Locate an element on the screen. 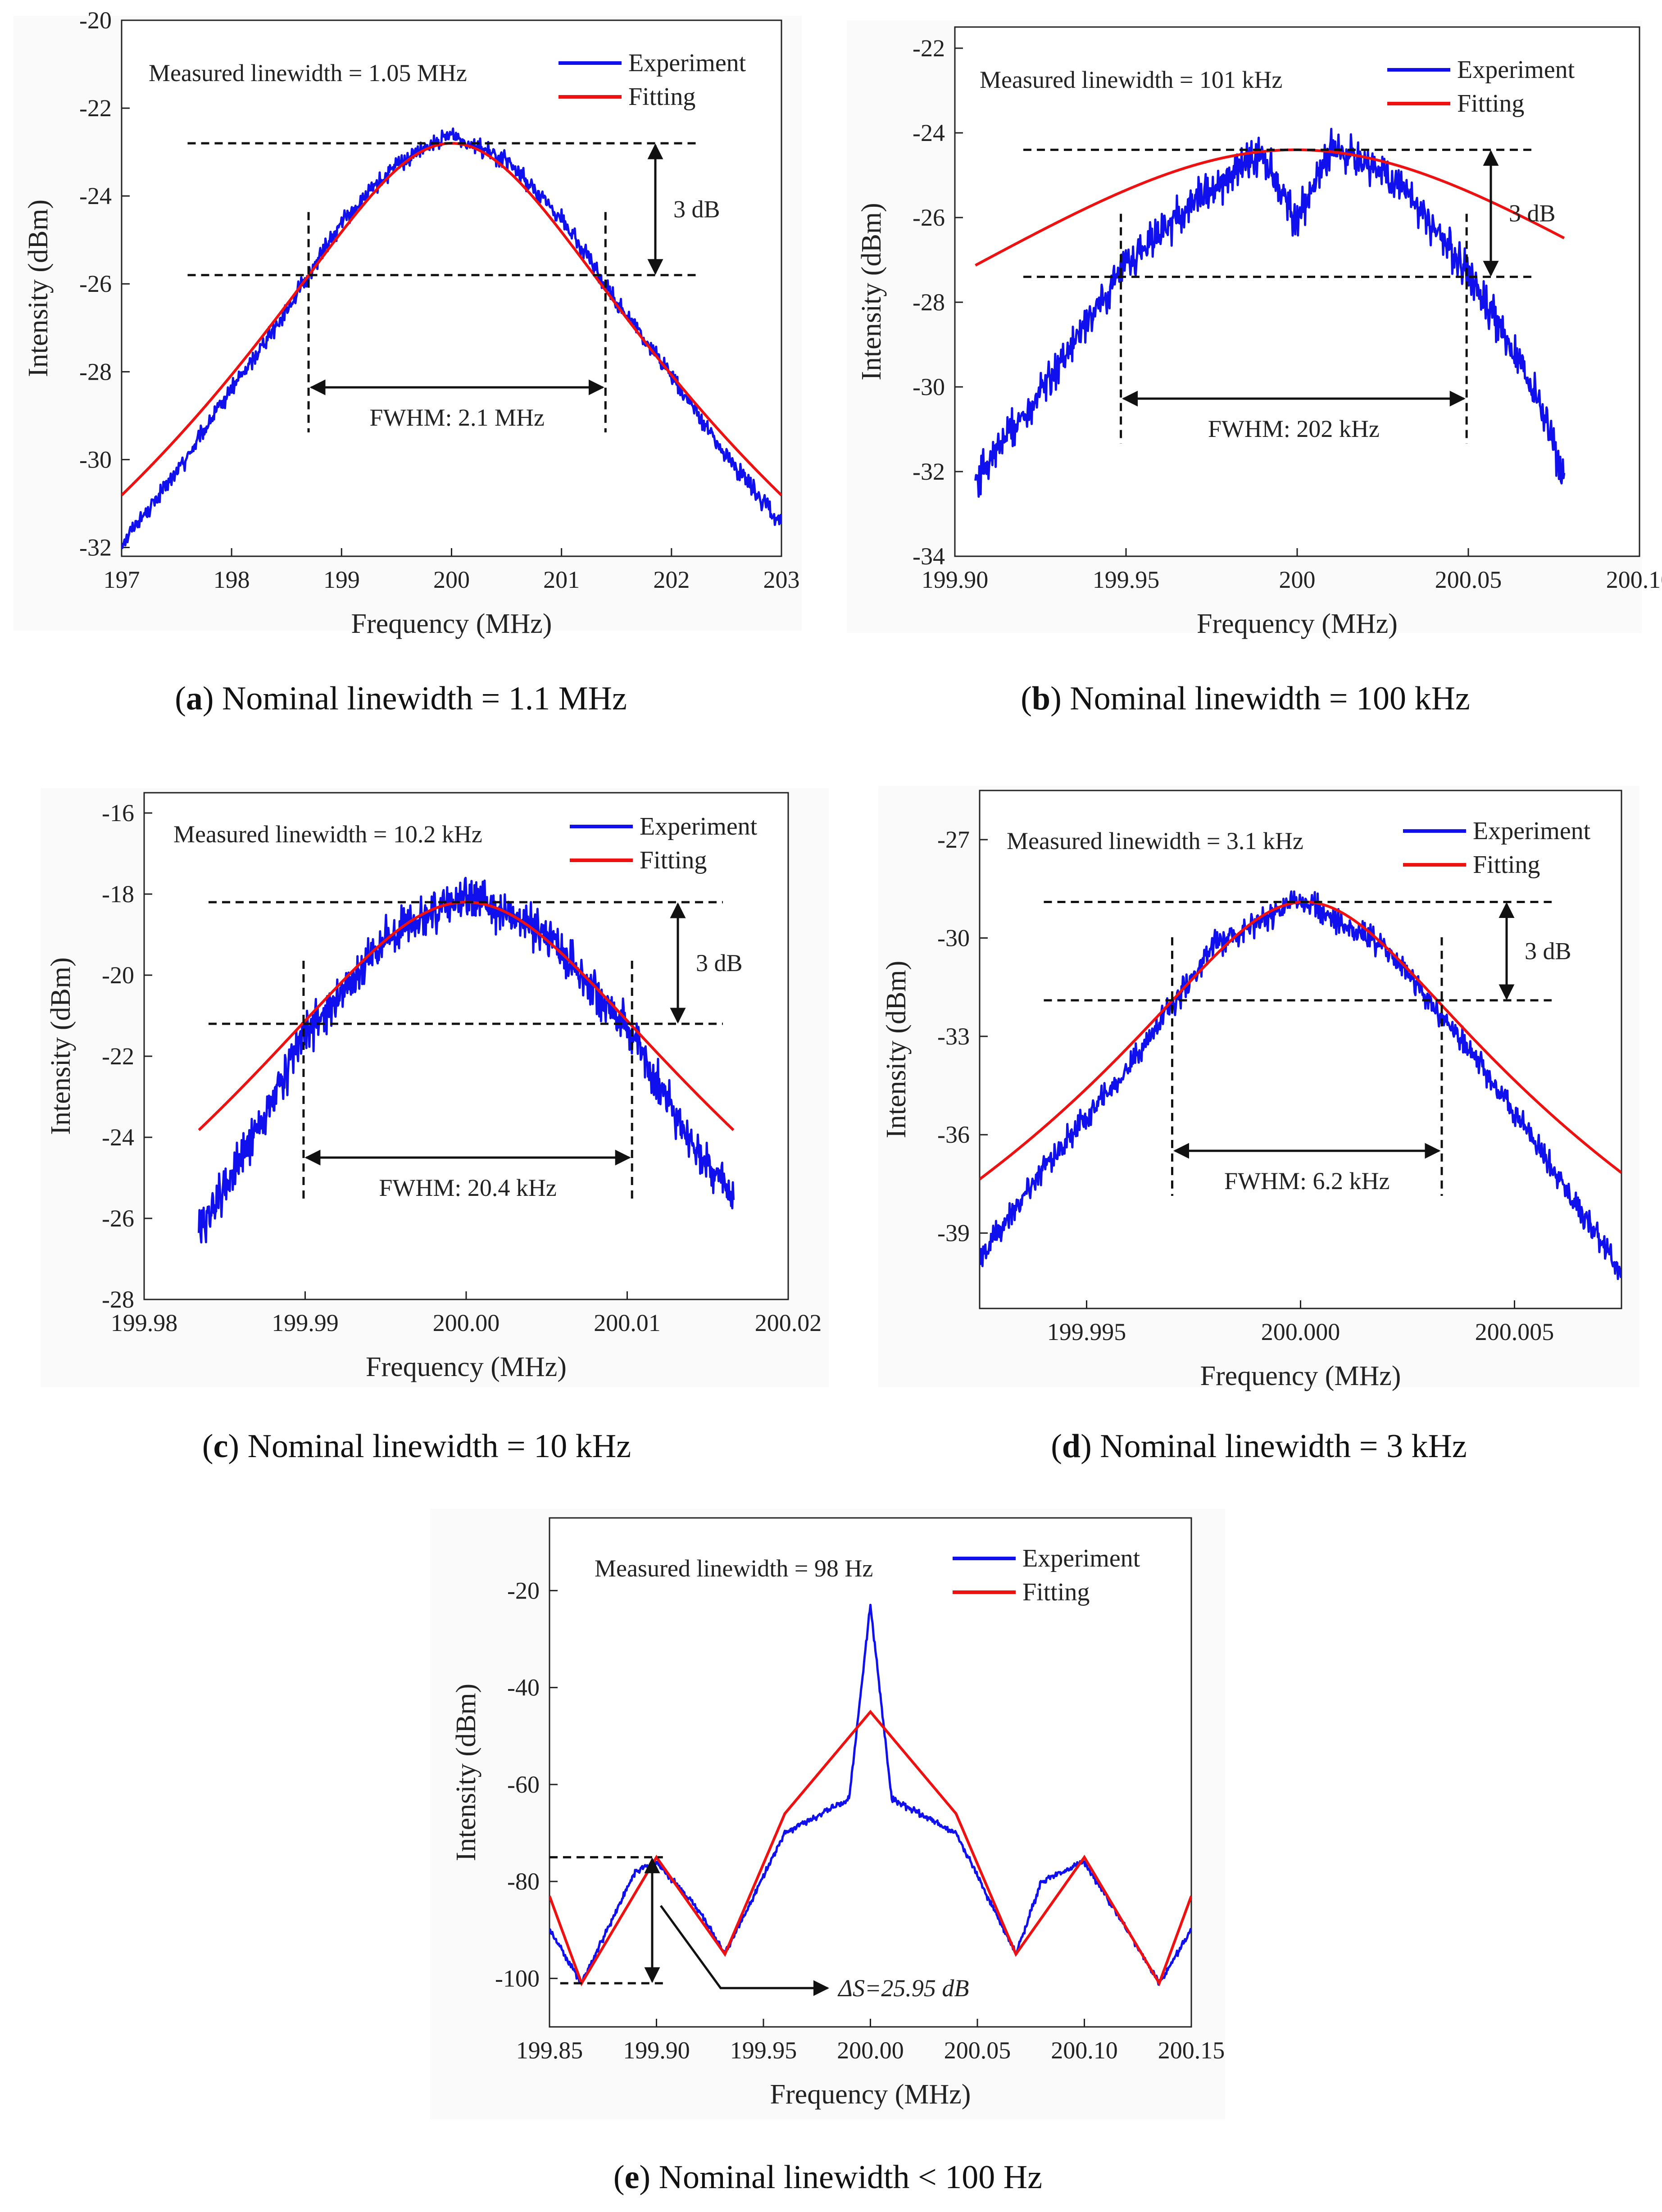  measured-linewidth-label: Measured linewidth = 1.05 MHz is located at coordinates (308, 73).